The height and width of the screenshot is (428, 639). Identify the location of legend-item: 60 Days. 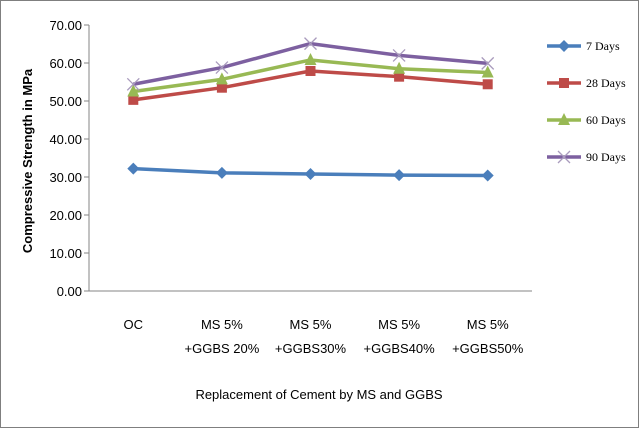
(586, 120).